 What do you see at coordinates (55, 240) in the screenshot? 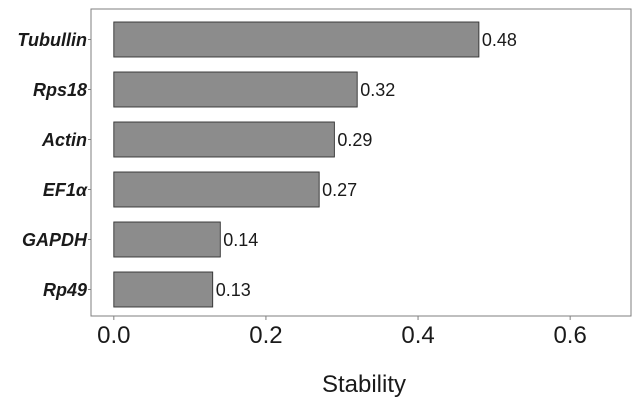
I see `category-label: GAPDH` at bounding box center [55, 240].